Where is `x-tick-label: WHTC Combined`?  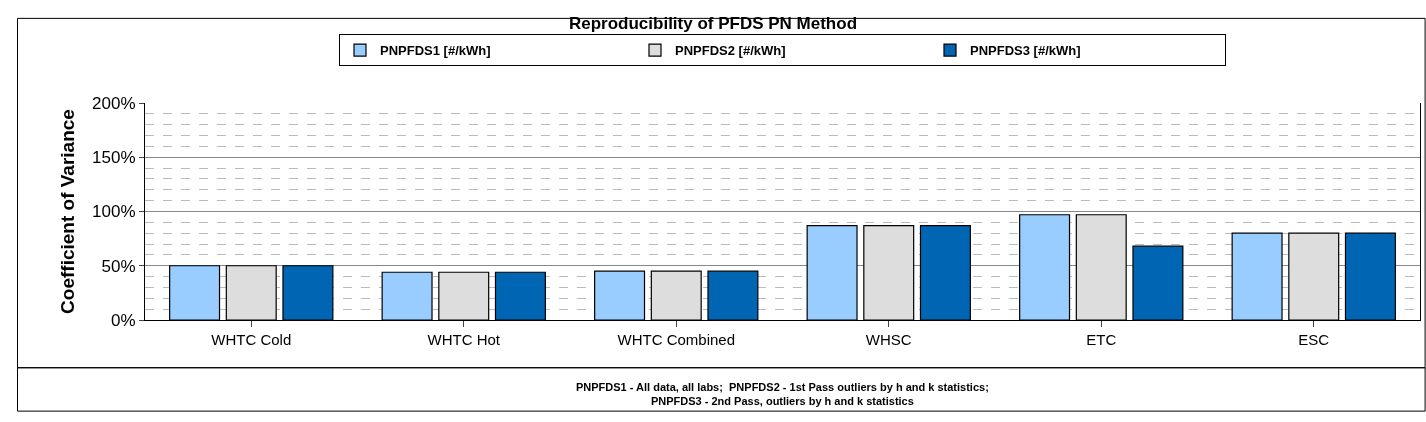
x-tick-label: WHTC Combined is located at coordinates (676, 339).